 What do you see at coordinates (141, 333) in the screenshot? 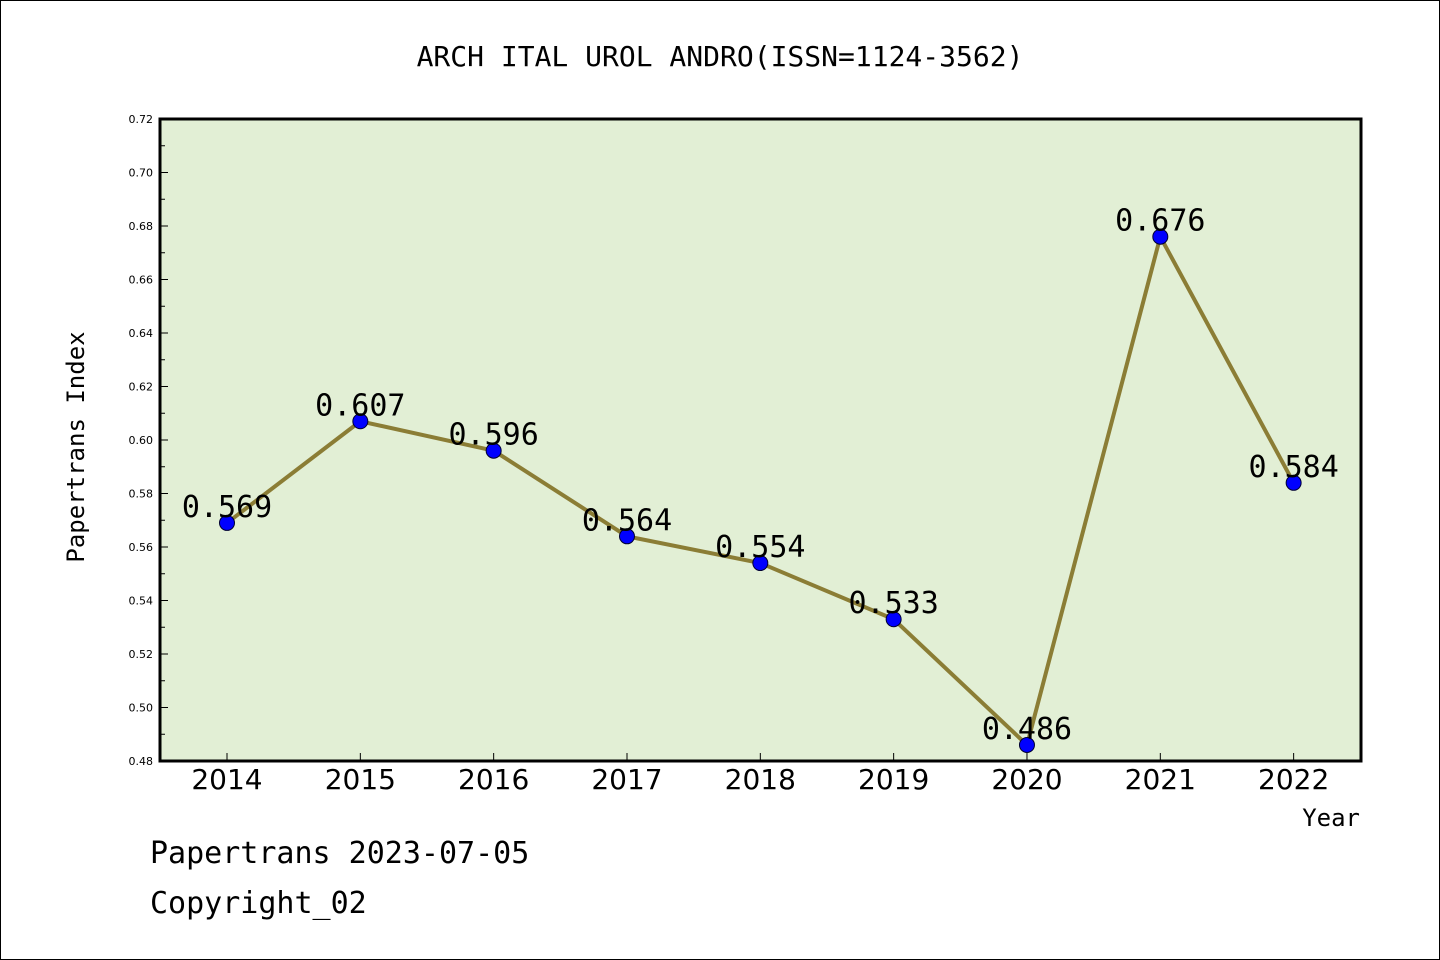
I see `y-tick-label: 0.64` at bounding box center [141, 333].